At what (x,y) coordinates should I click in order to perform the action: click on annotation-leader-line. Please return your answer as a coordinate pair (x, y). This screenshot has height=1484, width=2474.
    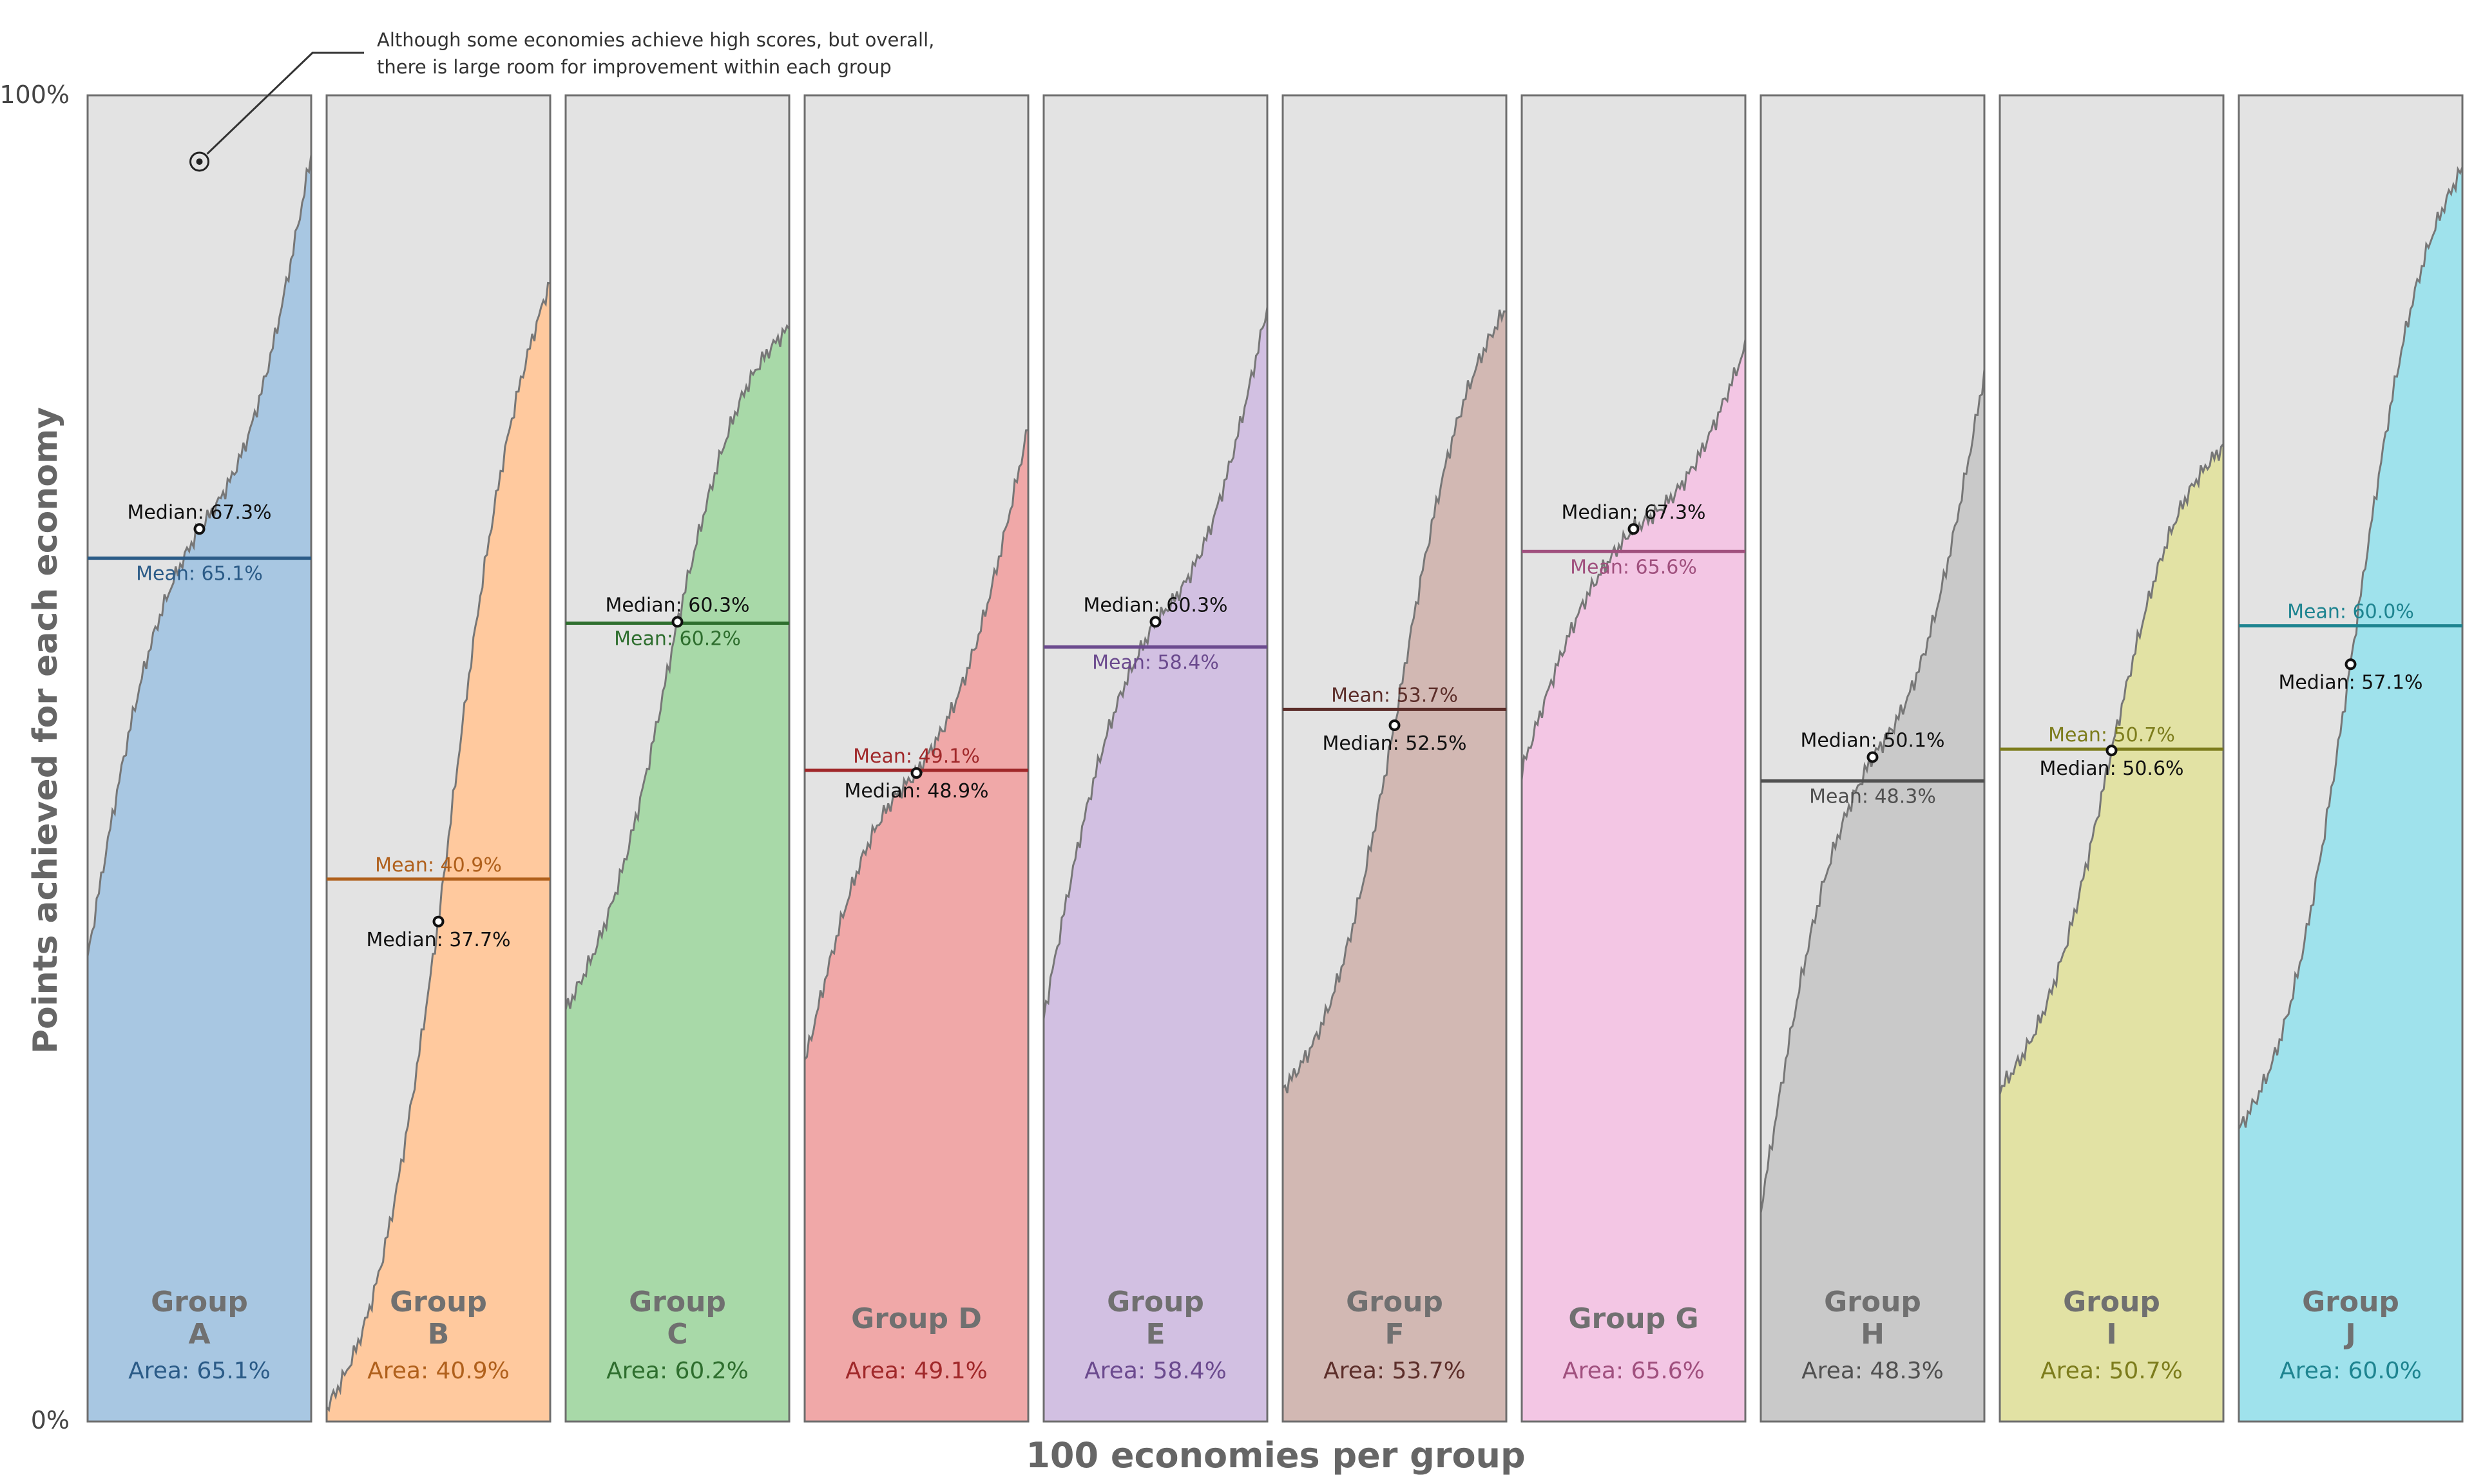
    Looking at the image, I should click on (285, 103).